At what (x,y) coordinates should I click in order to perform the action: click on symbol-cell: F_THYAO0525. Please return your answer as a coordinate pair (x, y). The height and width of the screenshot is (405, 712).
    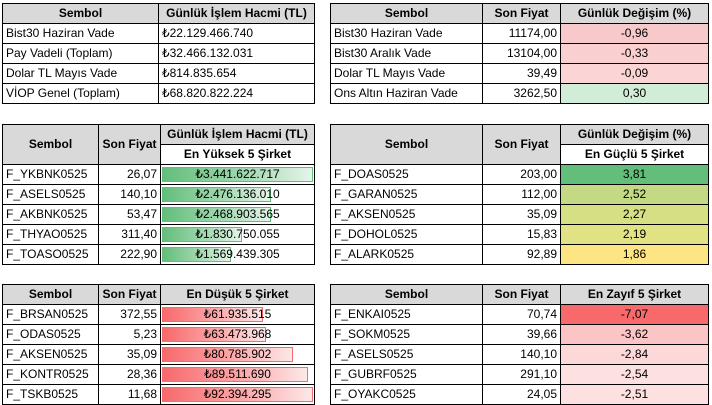
    Looking at the image, I should click on (50, 234).